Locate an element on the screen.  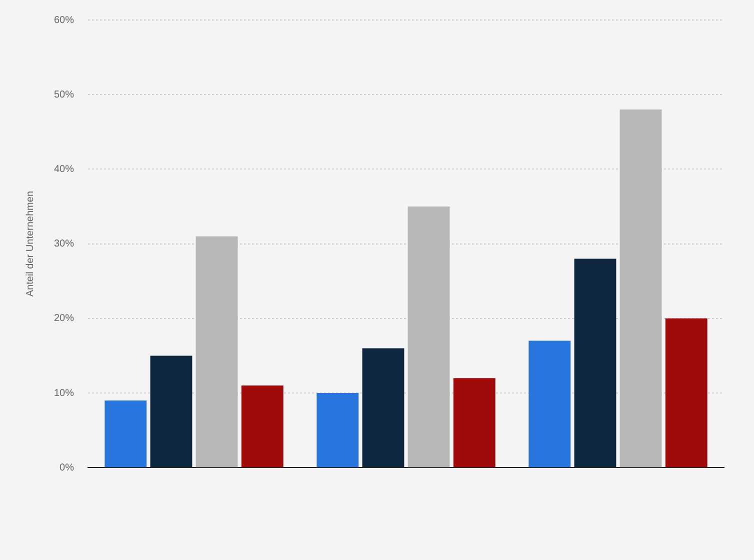
y-tick-label: 60% is located at coordinates (64, 20).